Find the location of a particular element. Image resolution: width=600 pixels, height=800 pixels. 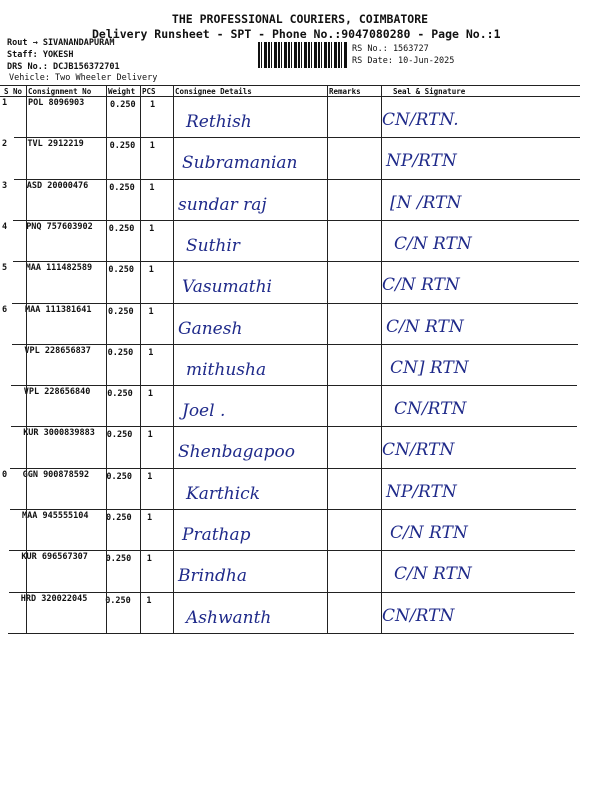

column-header: Weight is located at coordinates (122, 91).